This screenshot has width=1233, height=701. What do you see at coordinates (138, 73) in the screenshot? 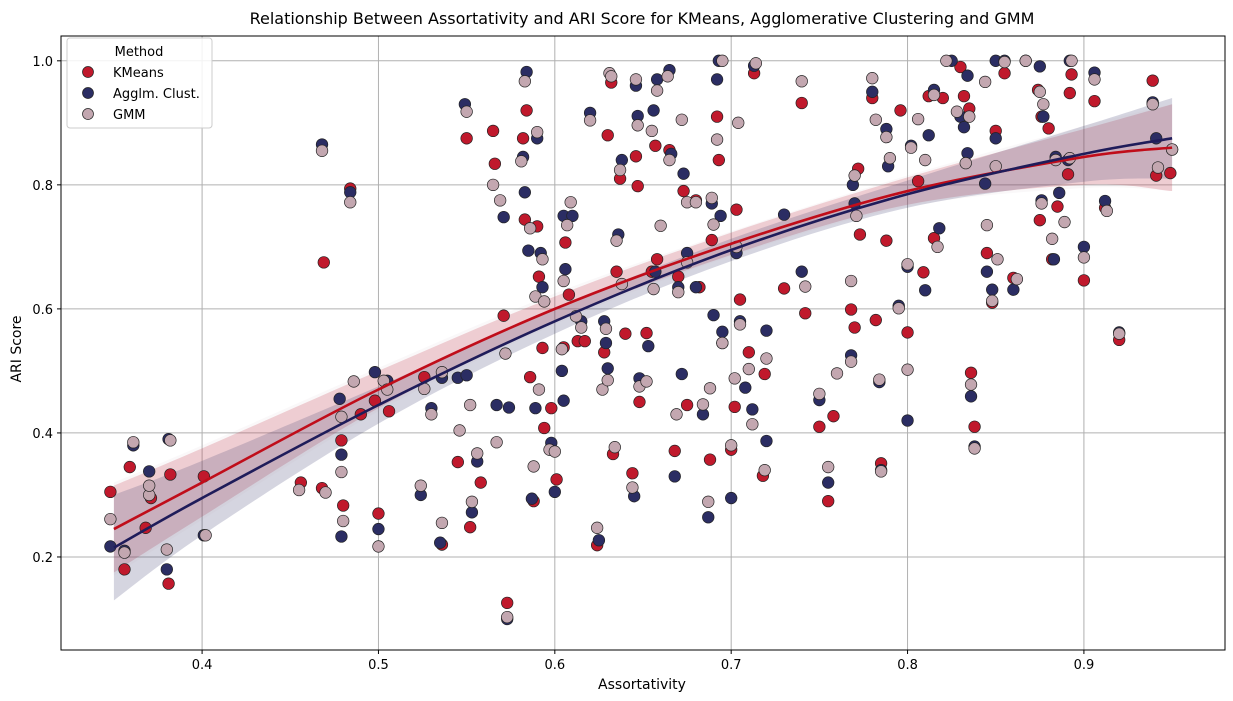
I see `legend-label-kmeans: KMeans` at bounding box center [138, 73].